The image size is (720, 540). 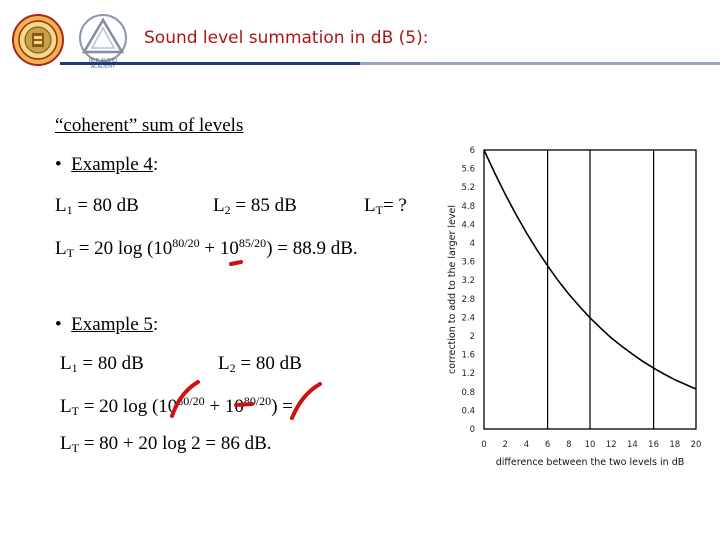 I want to click on x-tick-label: 8, so click(x=568, y=445).